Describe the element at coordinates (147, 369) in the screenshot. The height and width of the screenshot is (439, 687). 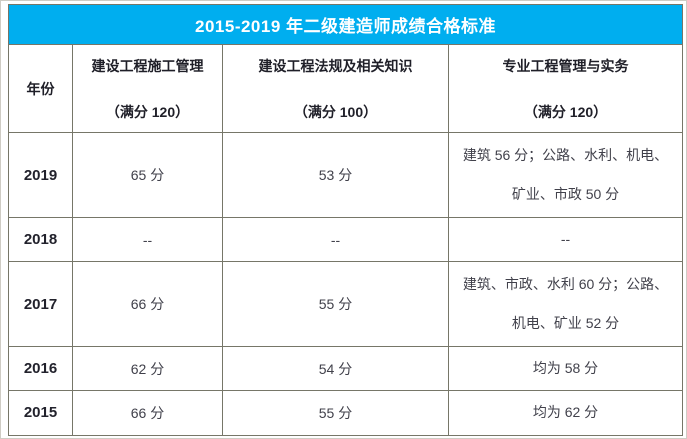
I see `management-score-cell: 62 分` at that location.